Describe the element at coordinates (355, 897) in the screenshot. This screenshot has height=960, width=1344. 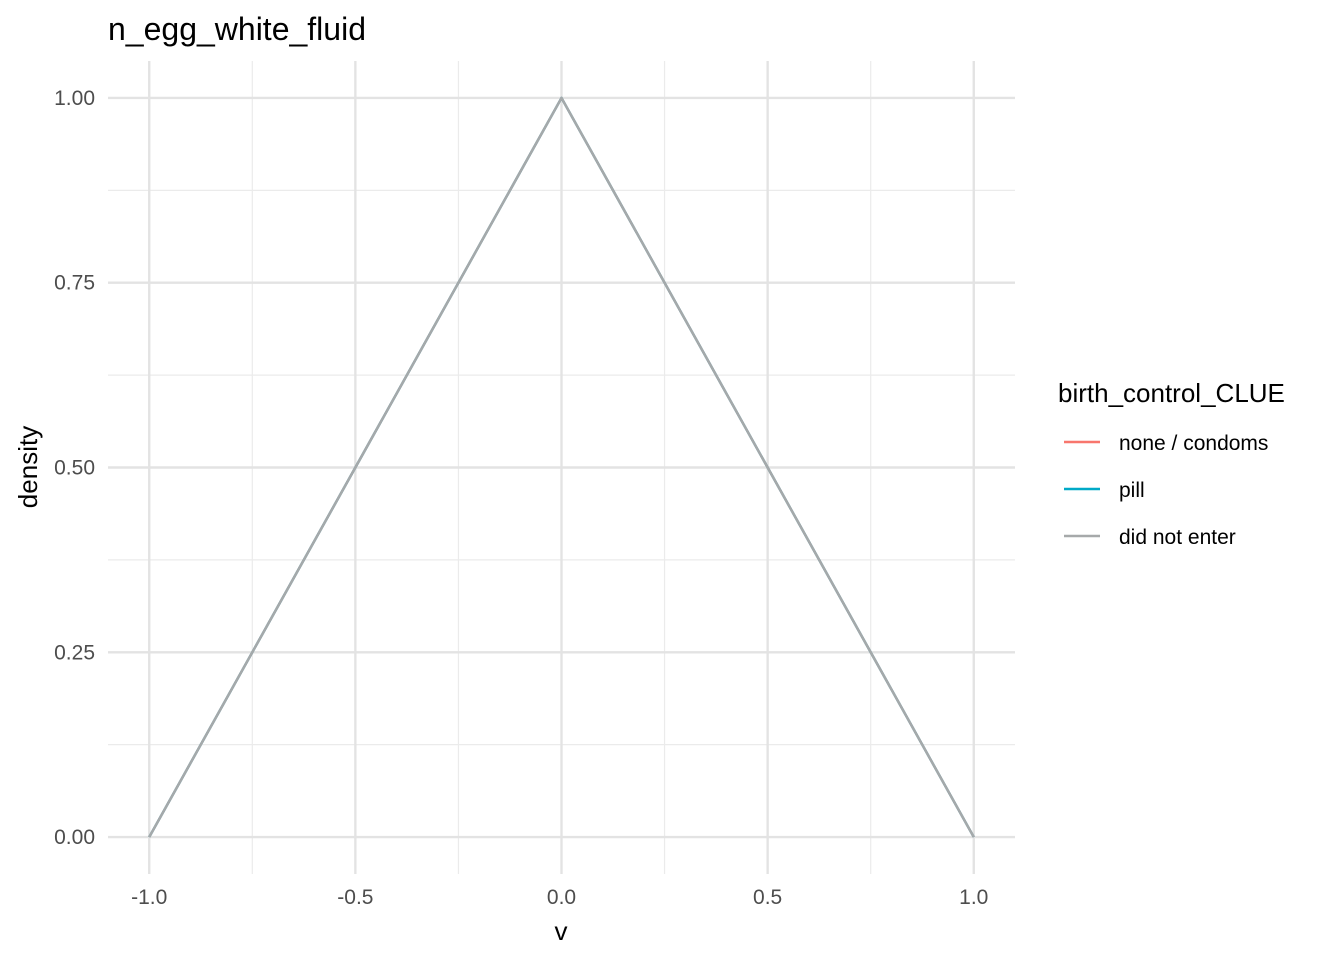
I see `x-tick-label: -0.5` at that location.